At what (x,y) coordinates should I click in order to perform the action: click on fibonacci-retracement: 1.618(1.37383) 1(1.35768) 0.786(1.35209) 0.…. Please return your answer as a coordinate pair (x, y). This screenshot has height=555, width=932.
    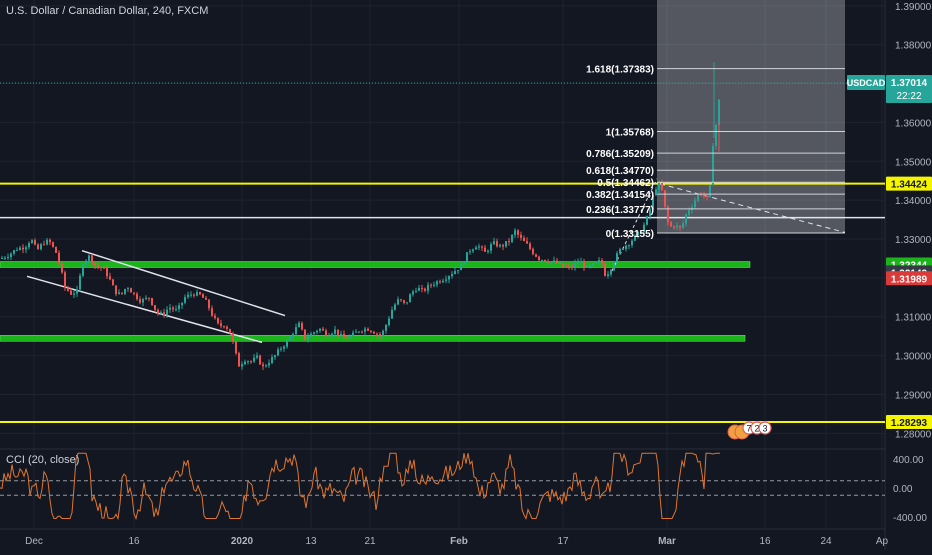
    Looking at the image, I should click on (715, 152).